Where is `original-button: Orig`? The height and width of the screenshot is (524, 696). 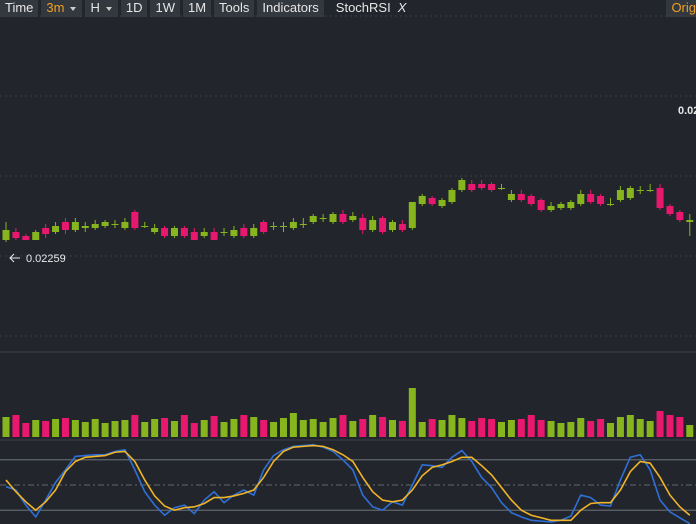 original-button: Orig is located at coordinates (681, 8).